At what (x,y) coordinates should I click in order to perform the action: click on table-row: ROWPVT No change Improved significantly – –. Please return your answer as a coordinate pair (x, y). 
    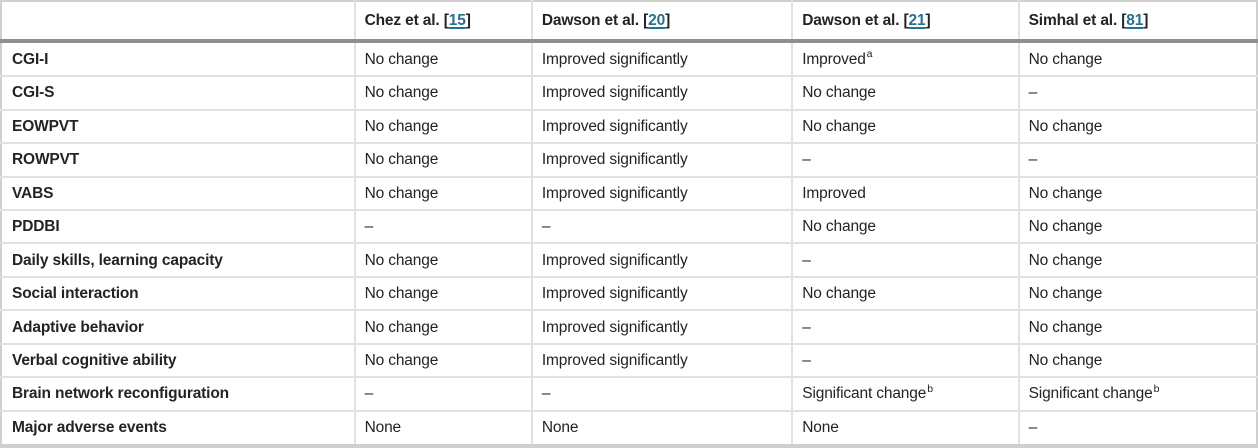
    Looking at the image, I should click on (629, 159).